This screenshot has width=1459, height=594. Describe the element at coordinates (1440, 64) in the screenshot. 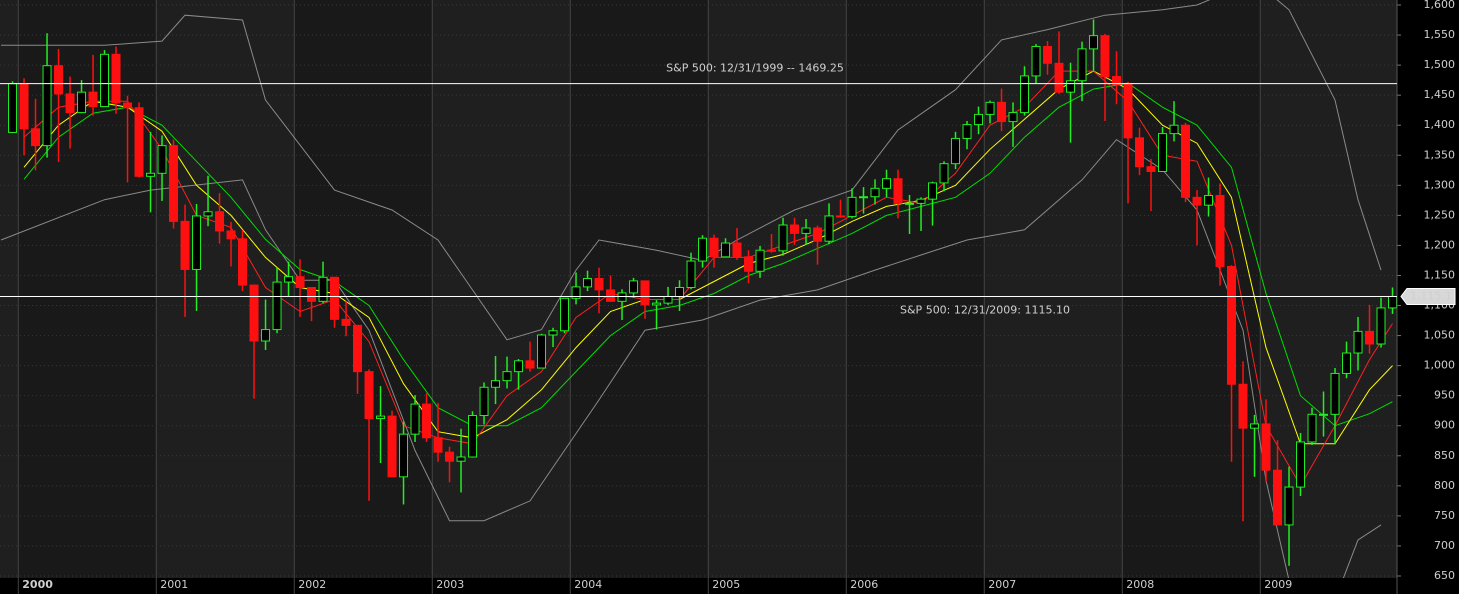

I see `y-tick-label: 1,500` at that location.